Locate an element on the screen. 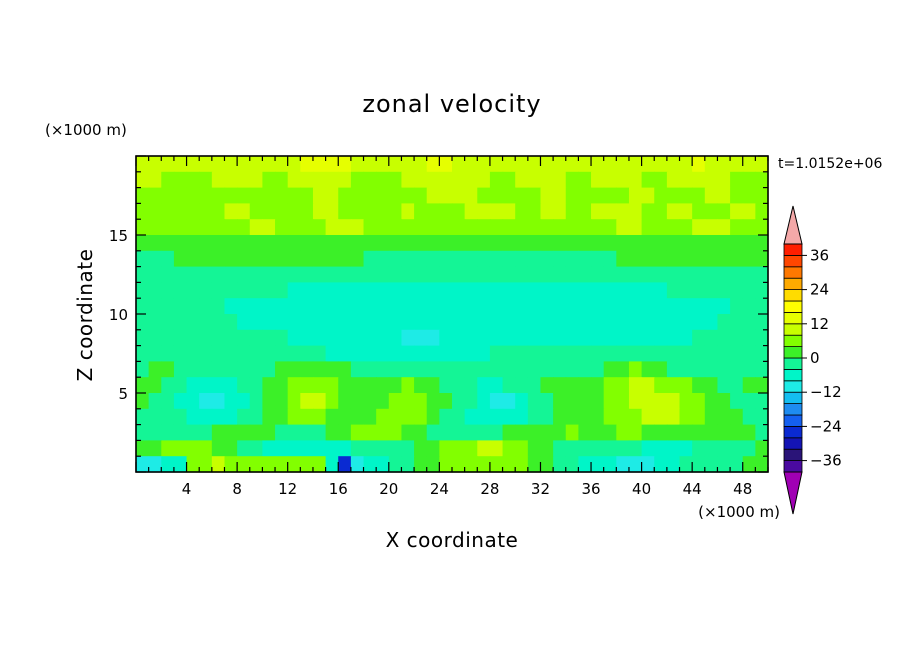 Image resolution: width=904 pixels, height=654 pixels. colorbar-over-arrow is located at coordinates (793, 225).